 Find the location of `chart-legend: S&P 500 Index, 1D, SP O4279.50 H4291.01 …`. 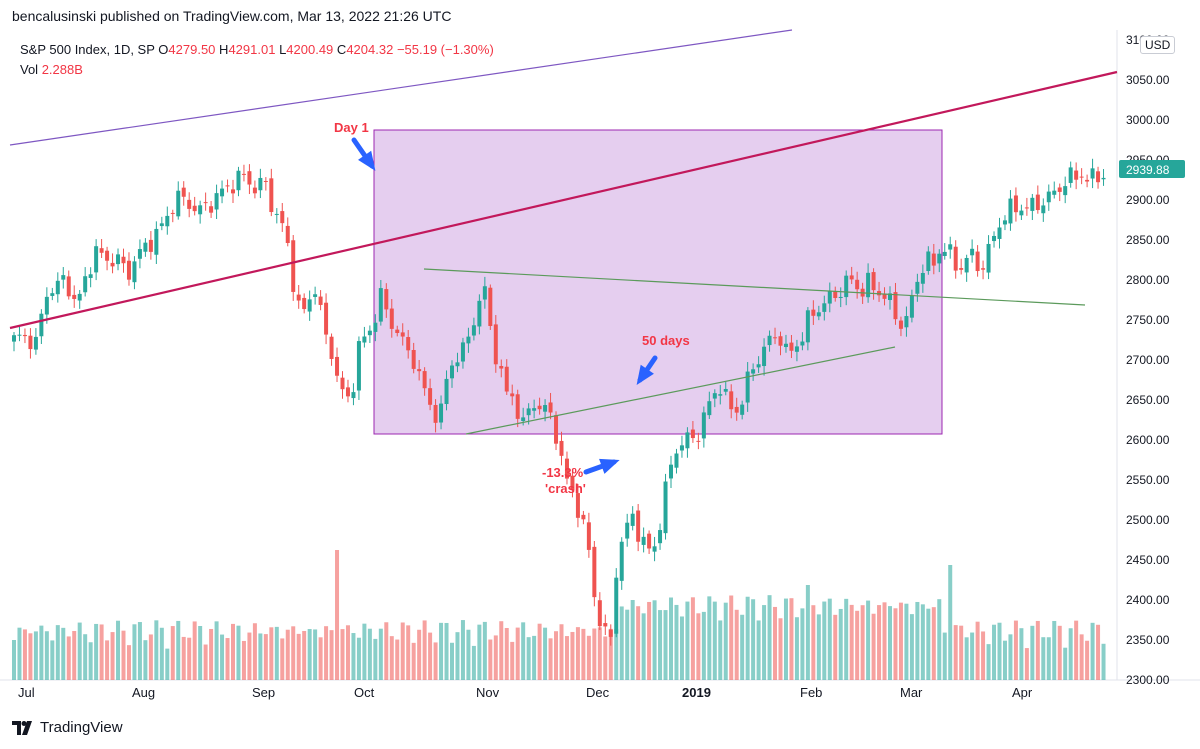

chart-legend: S&P 500 Index, 1D, SP O4279.50 H4291.01 … is located at coordinates (257, 60).